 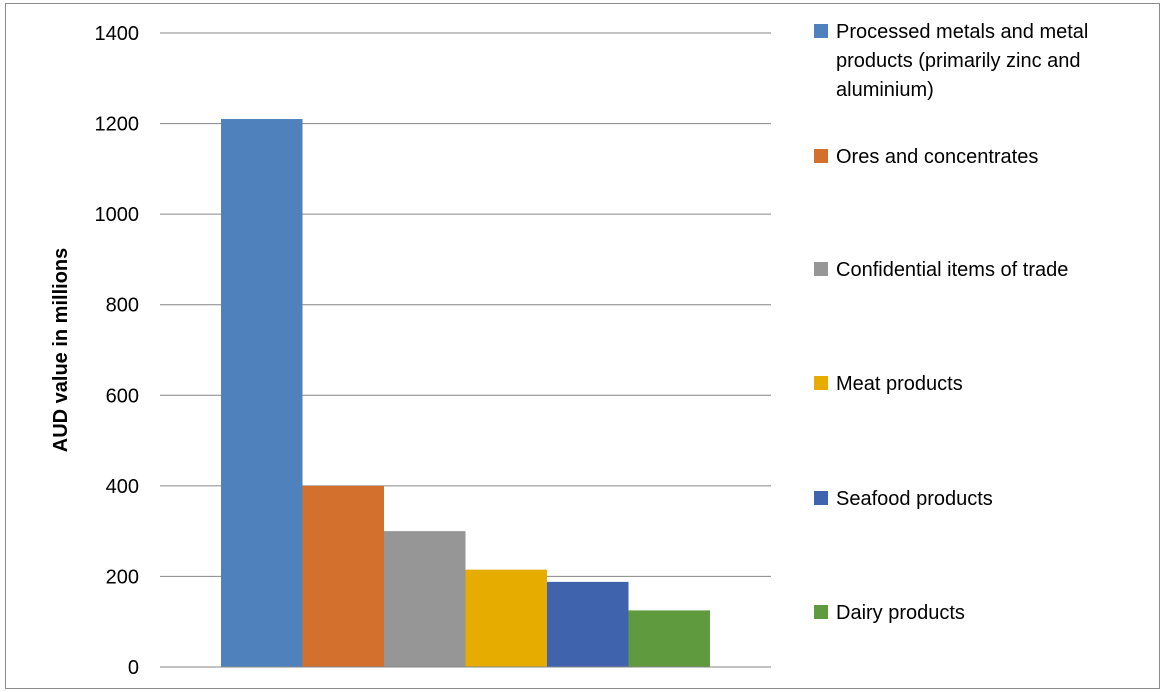 I want to click on legend-entry: Seafood products, so click(x=903, y=499).